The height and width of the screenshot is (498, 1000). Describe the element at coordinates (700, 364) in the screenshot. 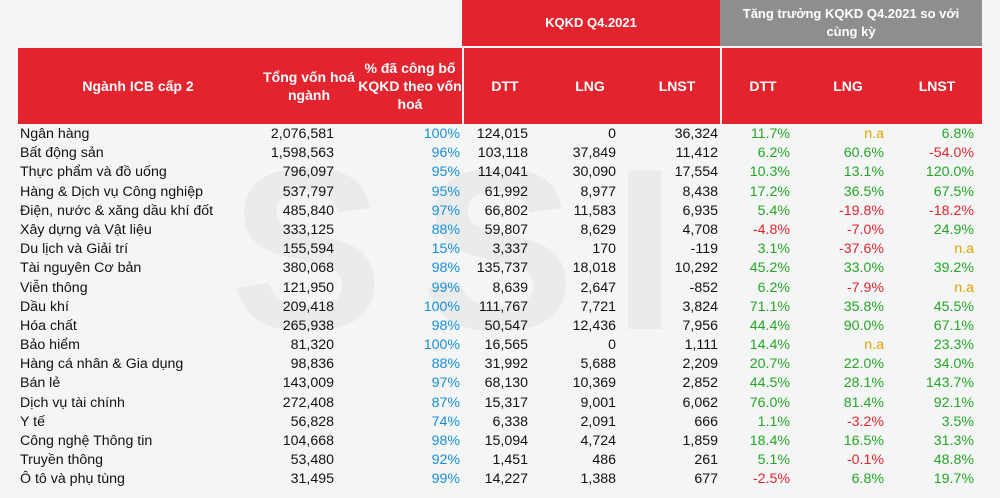

I see `lnst-cell: 2,209` at that location.